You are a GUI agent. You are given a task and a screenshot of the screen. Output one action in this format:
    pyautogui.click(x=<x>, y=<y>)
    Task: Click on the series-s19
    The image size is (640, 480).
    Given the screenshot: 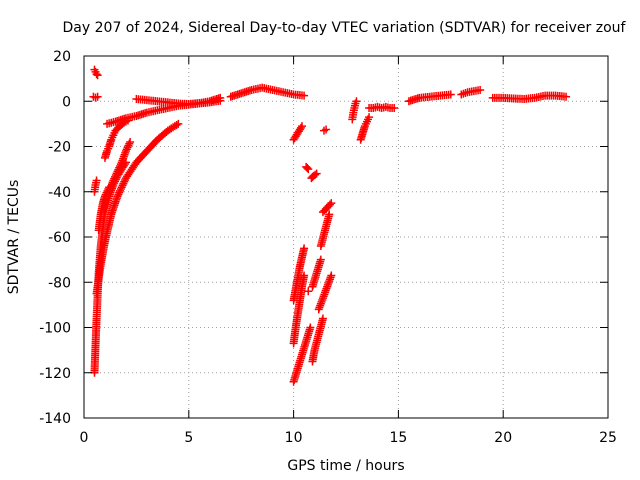 What is the action you would take?
    pyautogui.click(x=308, y=291)
    